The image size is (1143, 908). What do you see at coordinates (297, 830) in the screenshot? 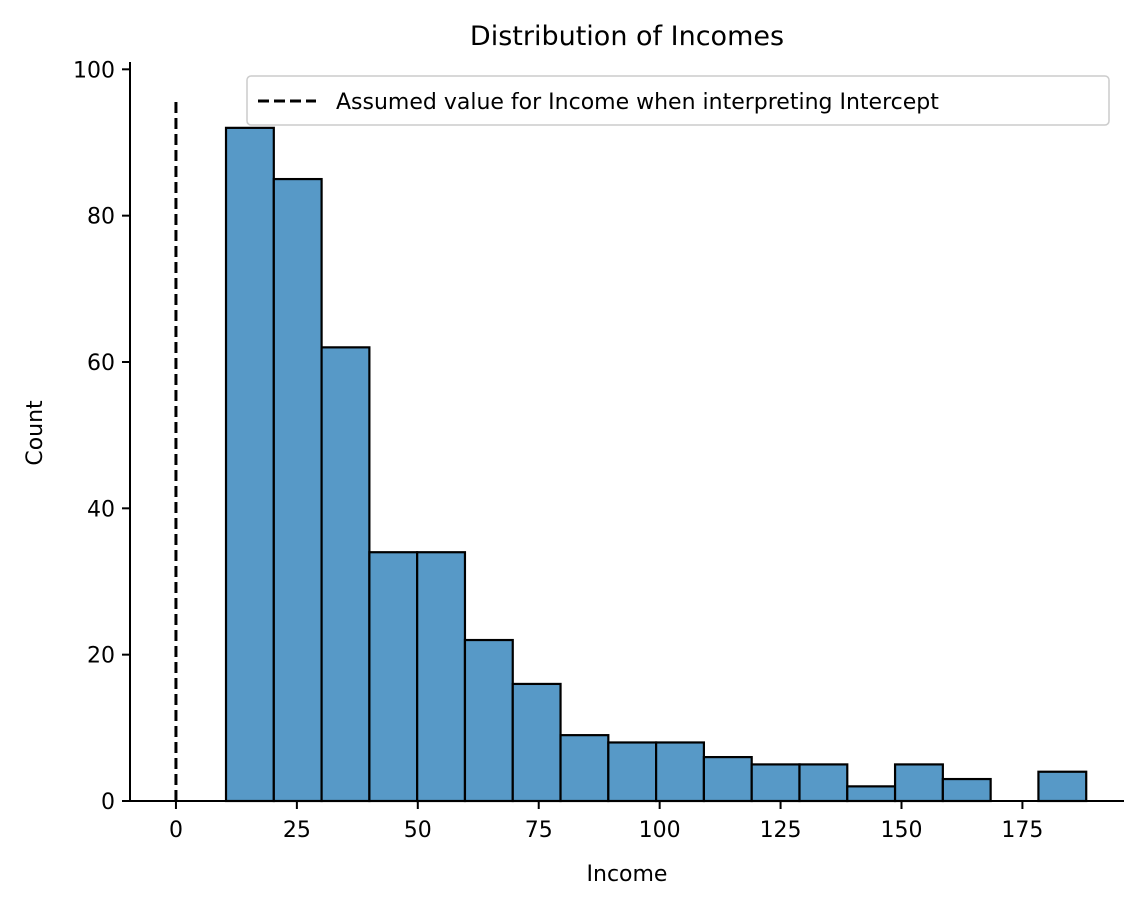
I see `x-tick-label: 25` at bounding box center [297, 830].